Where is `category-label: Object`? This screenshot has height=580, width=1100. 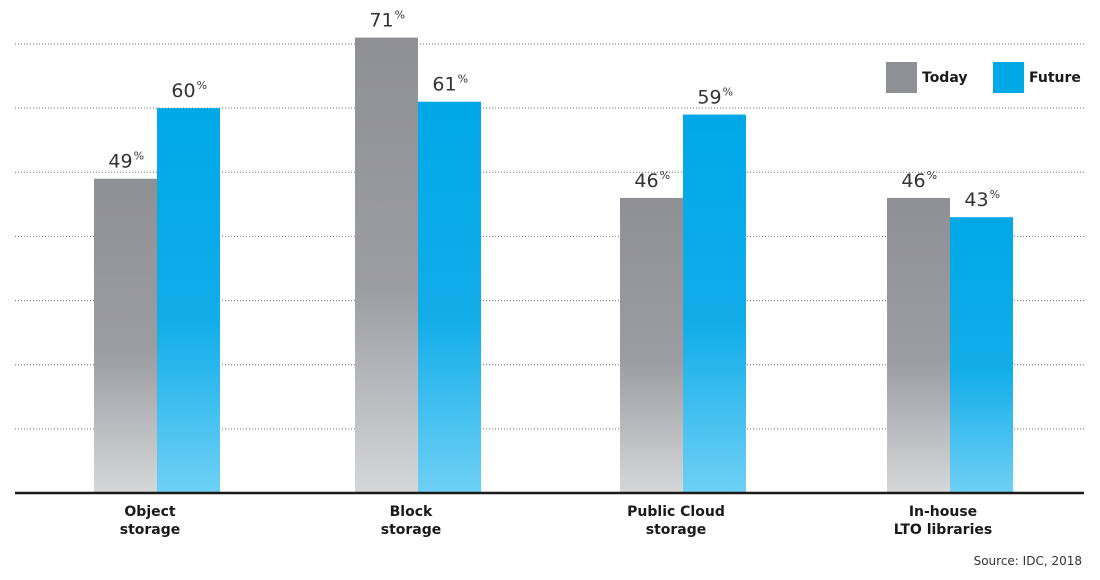
category-label: Object is located at coordinates (150, 512).